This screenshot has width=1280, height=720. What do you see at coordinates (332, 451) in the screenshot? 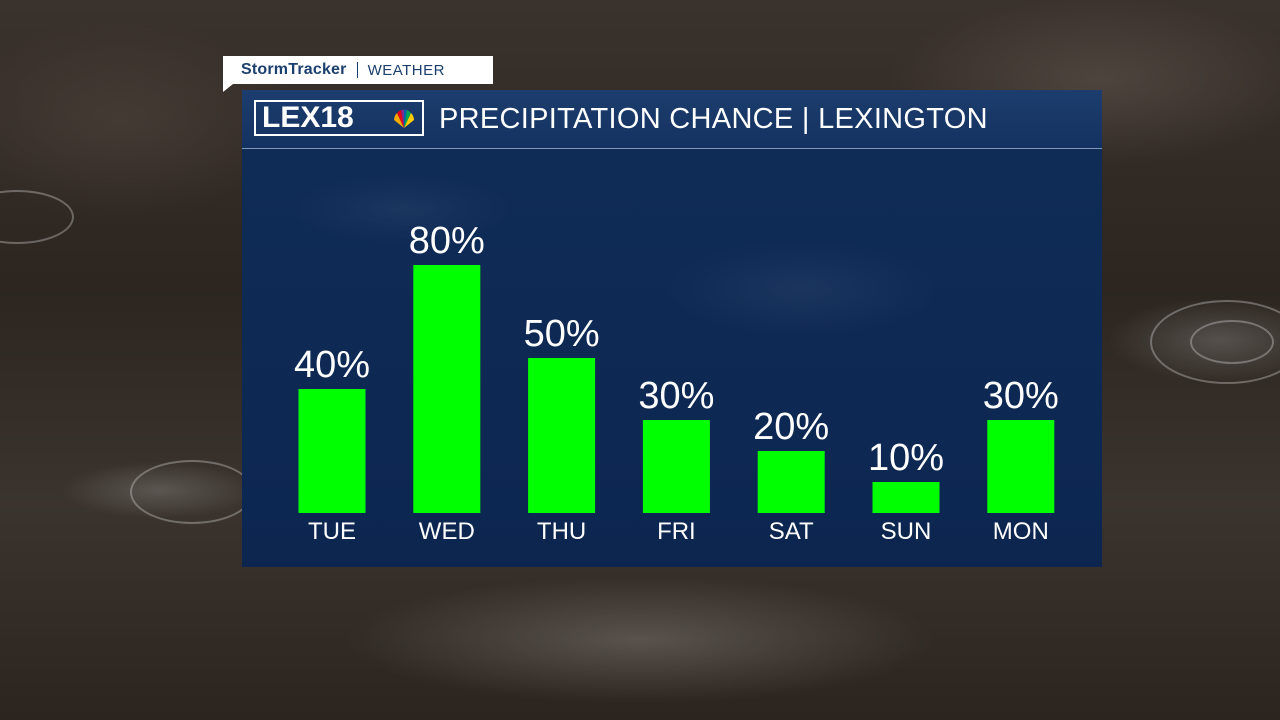
I see `bar-tue` at bounding box center [332, 451].